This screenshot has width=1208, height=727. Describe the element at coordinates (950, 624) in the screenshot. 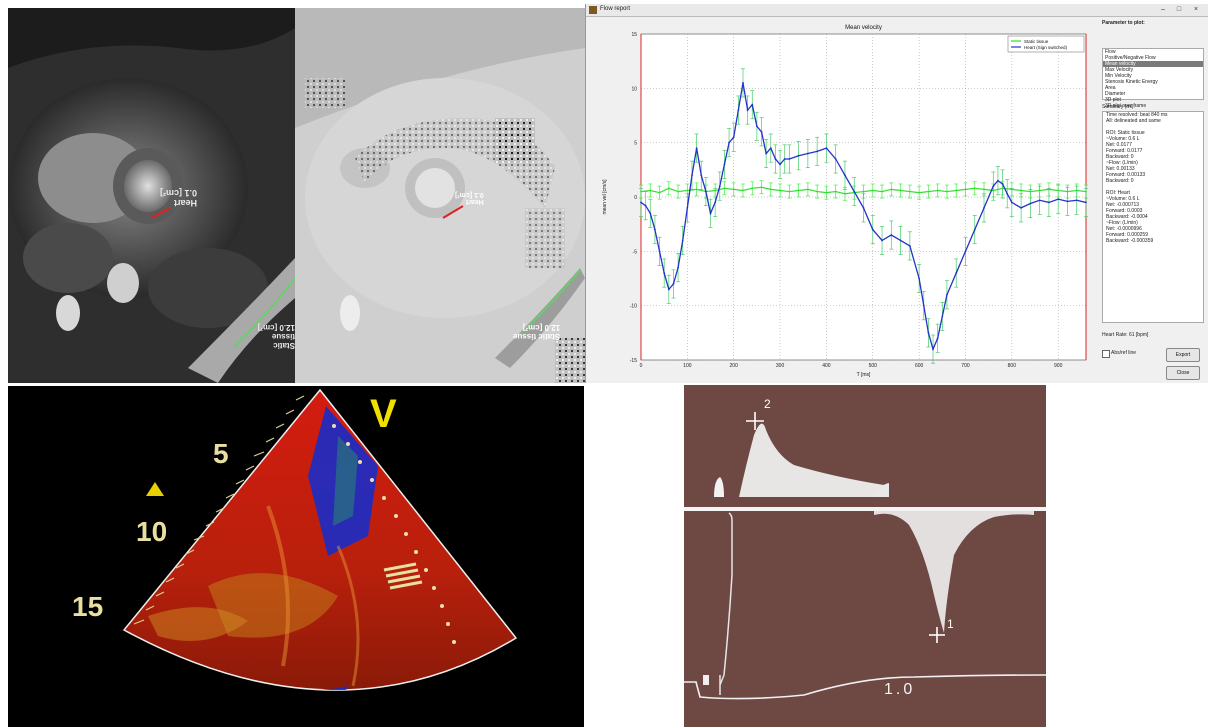

I see `doppler-marker-1: 1` at that location.